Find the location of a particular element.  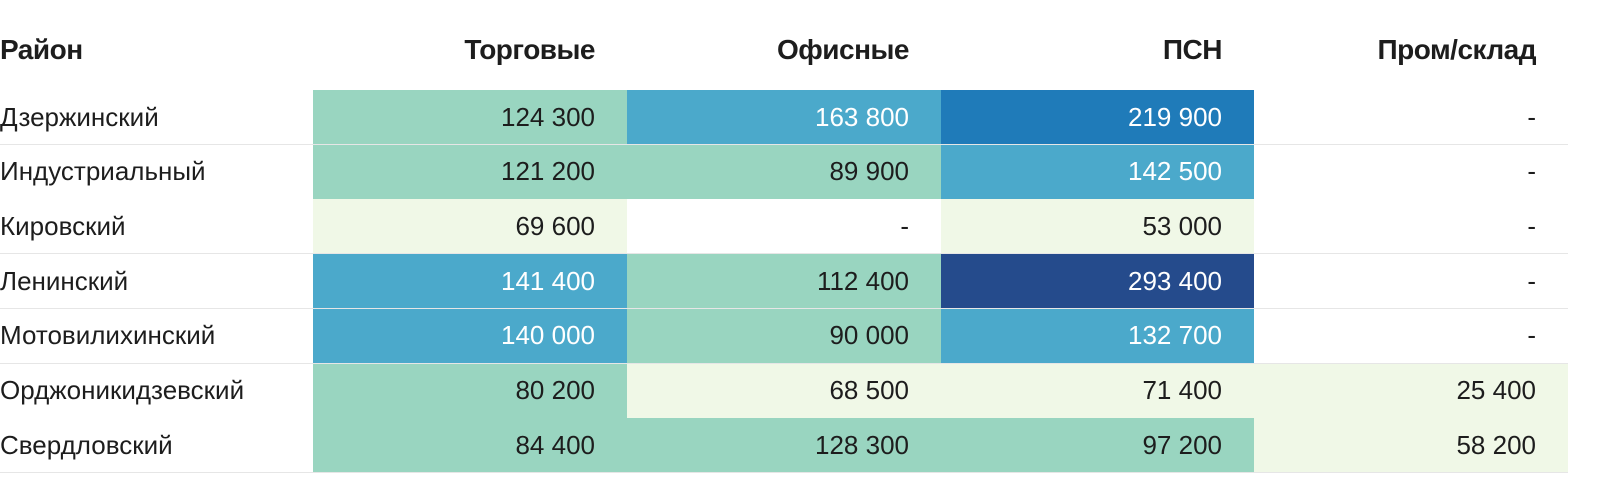

row-label: Кировский is located at coordinates (156, 227).